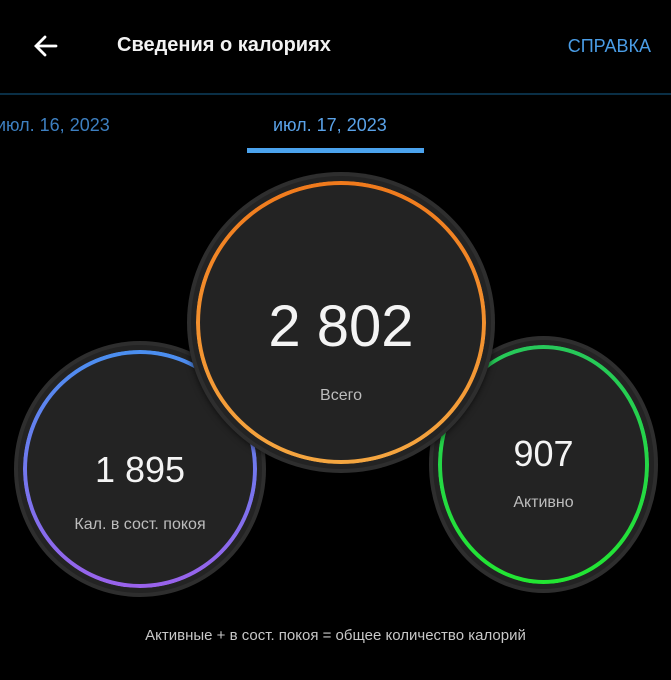 This screenshot has height=680, width=671. Describe the element at coordinates (335, 150) in the screenshot. I see `tab-indicator` at that location.